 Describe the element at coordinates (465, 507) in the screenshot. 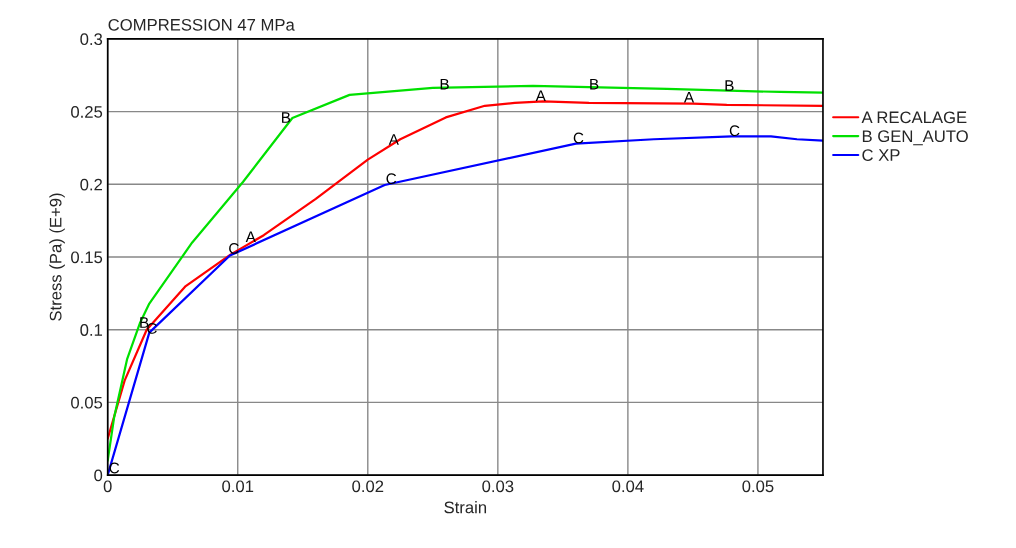

I see `x-axis-title: Strain` at that location.